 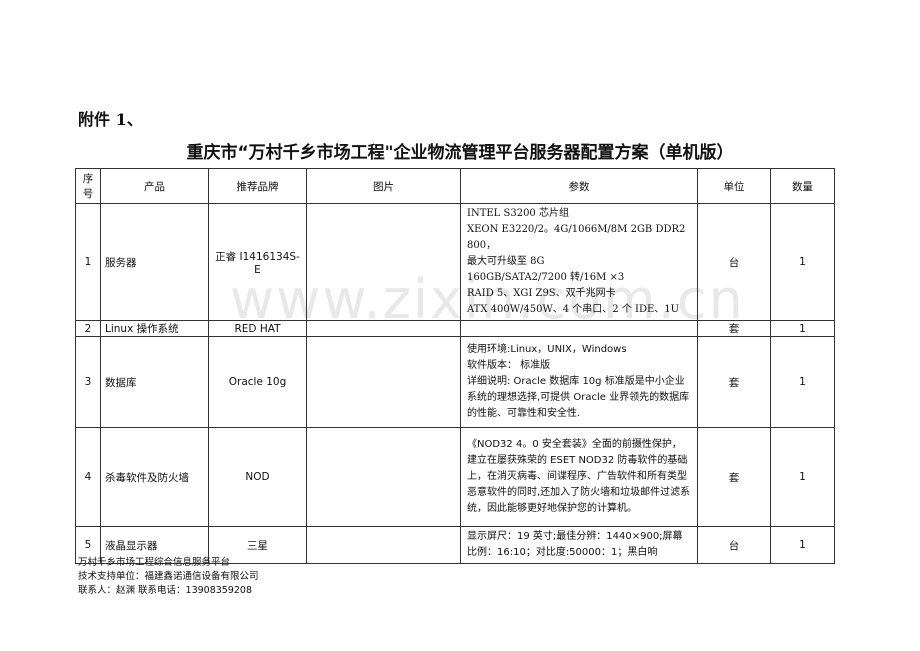 I want to click on param-line: INTEL S3200 芯片组, so click(x=518, y=213).